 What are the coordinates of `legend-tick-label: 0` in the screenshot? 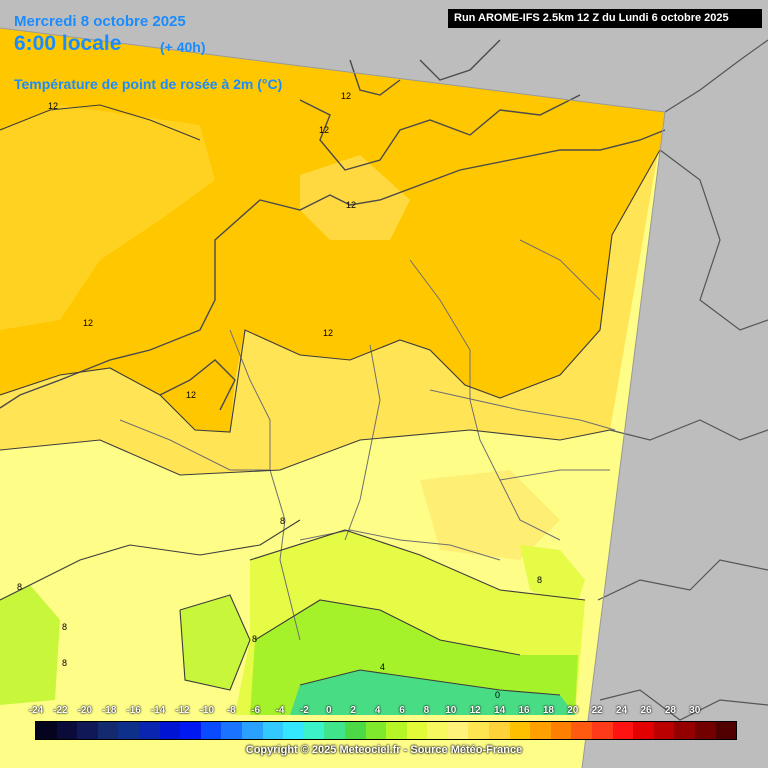 It's located at (329, 710).